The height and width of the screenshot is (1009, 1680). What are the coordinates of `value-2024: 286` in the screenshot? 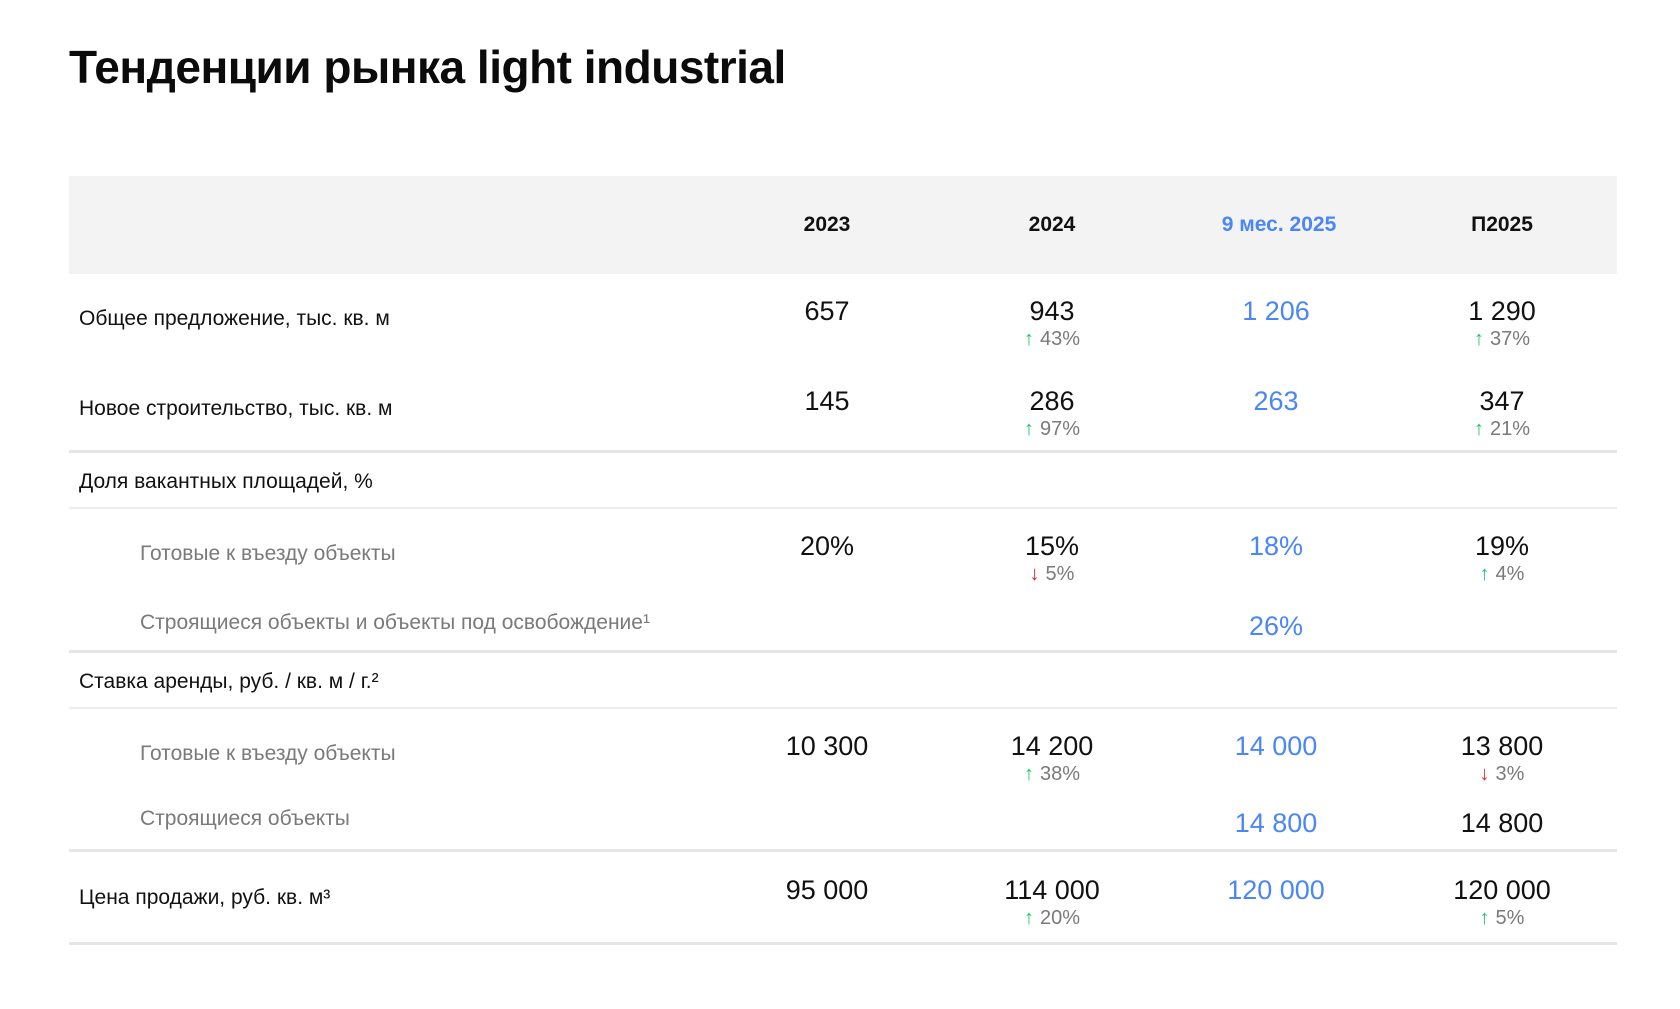 It's located at (1052, 401).